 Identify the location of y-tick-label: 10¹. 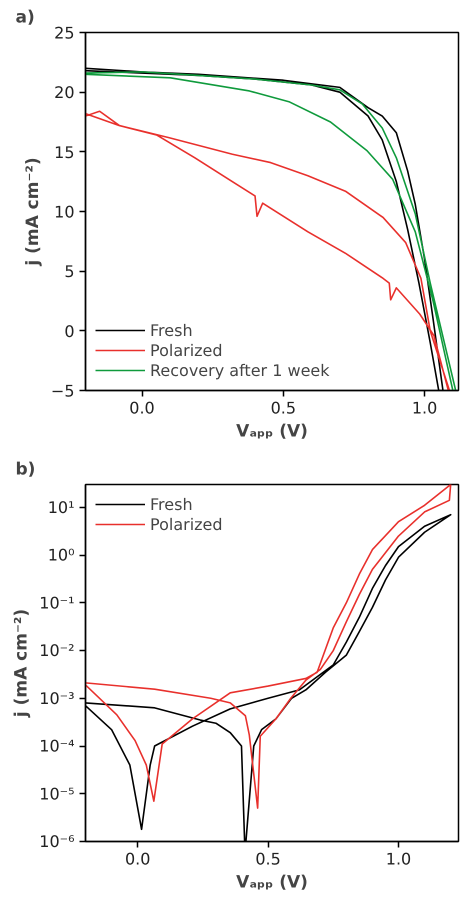
(61, 507).